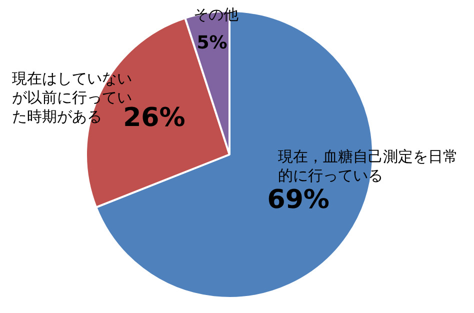 This screenshot has height=313, width=474. What do you see at coordinates (298, 200) in the screenshot?
I see `data-label: 69%` at bounding box center [298, 200].